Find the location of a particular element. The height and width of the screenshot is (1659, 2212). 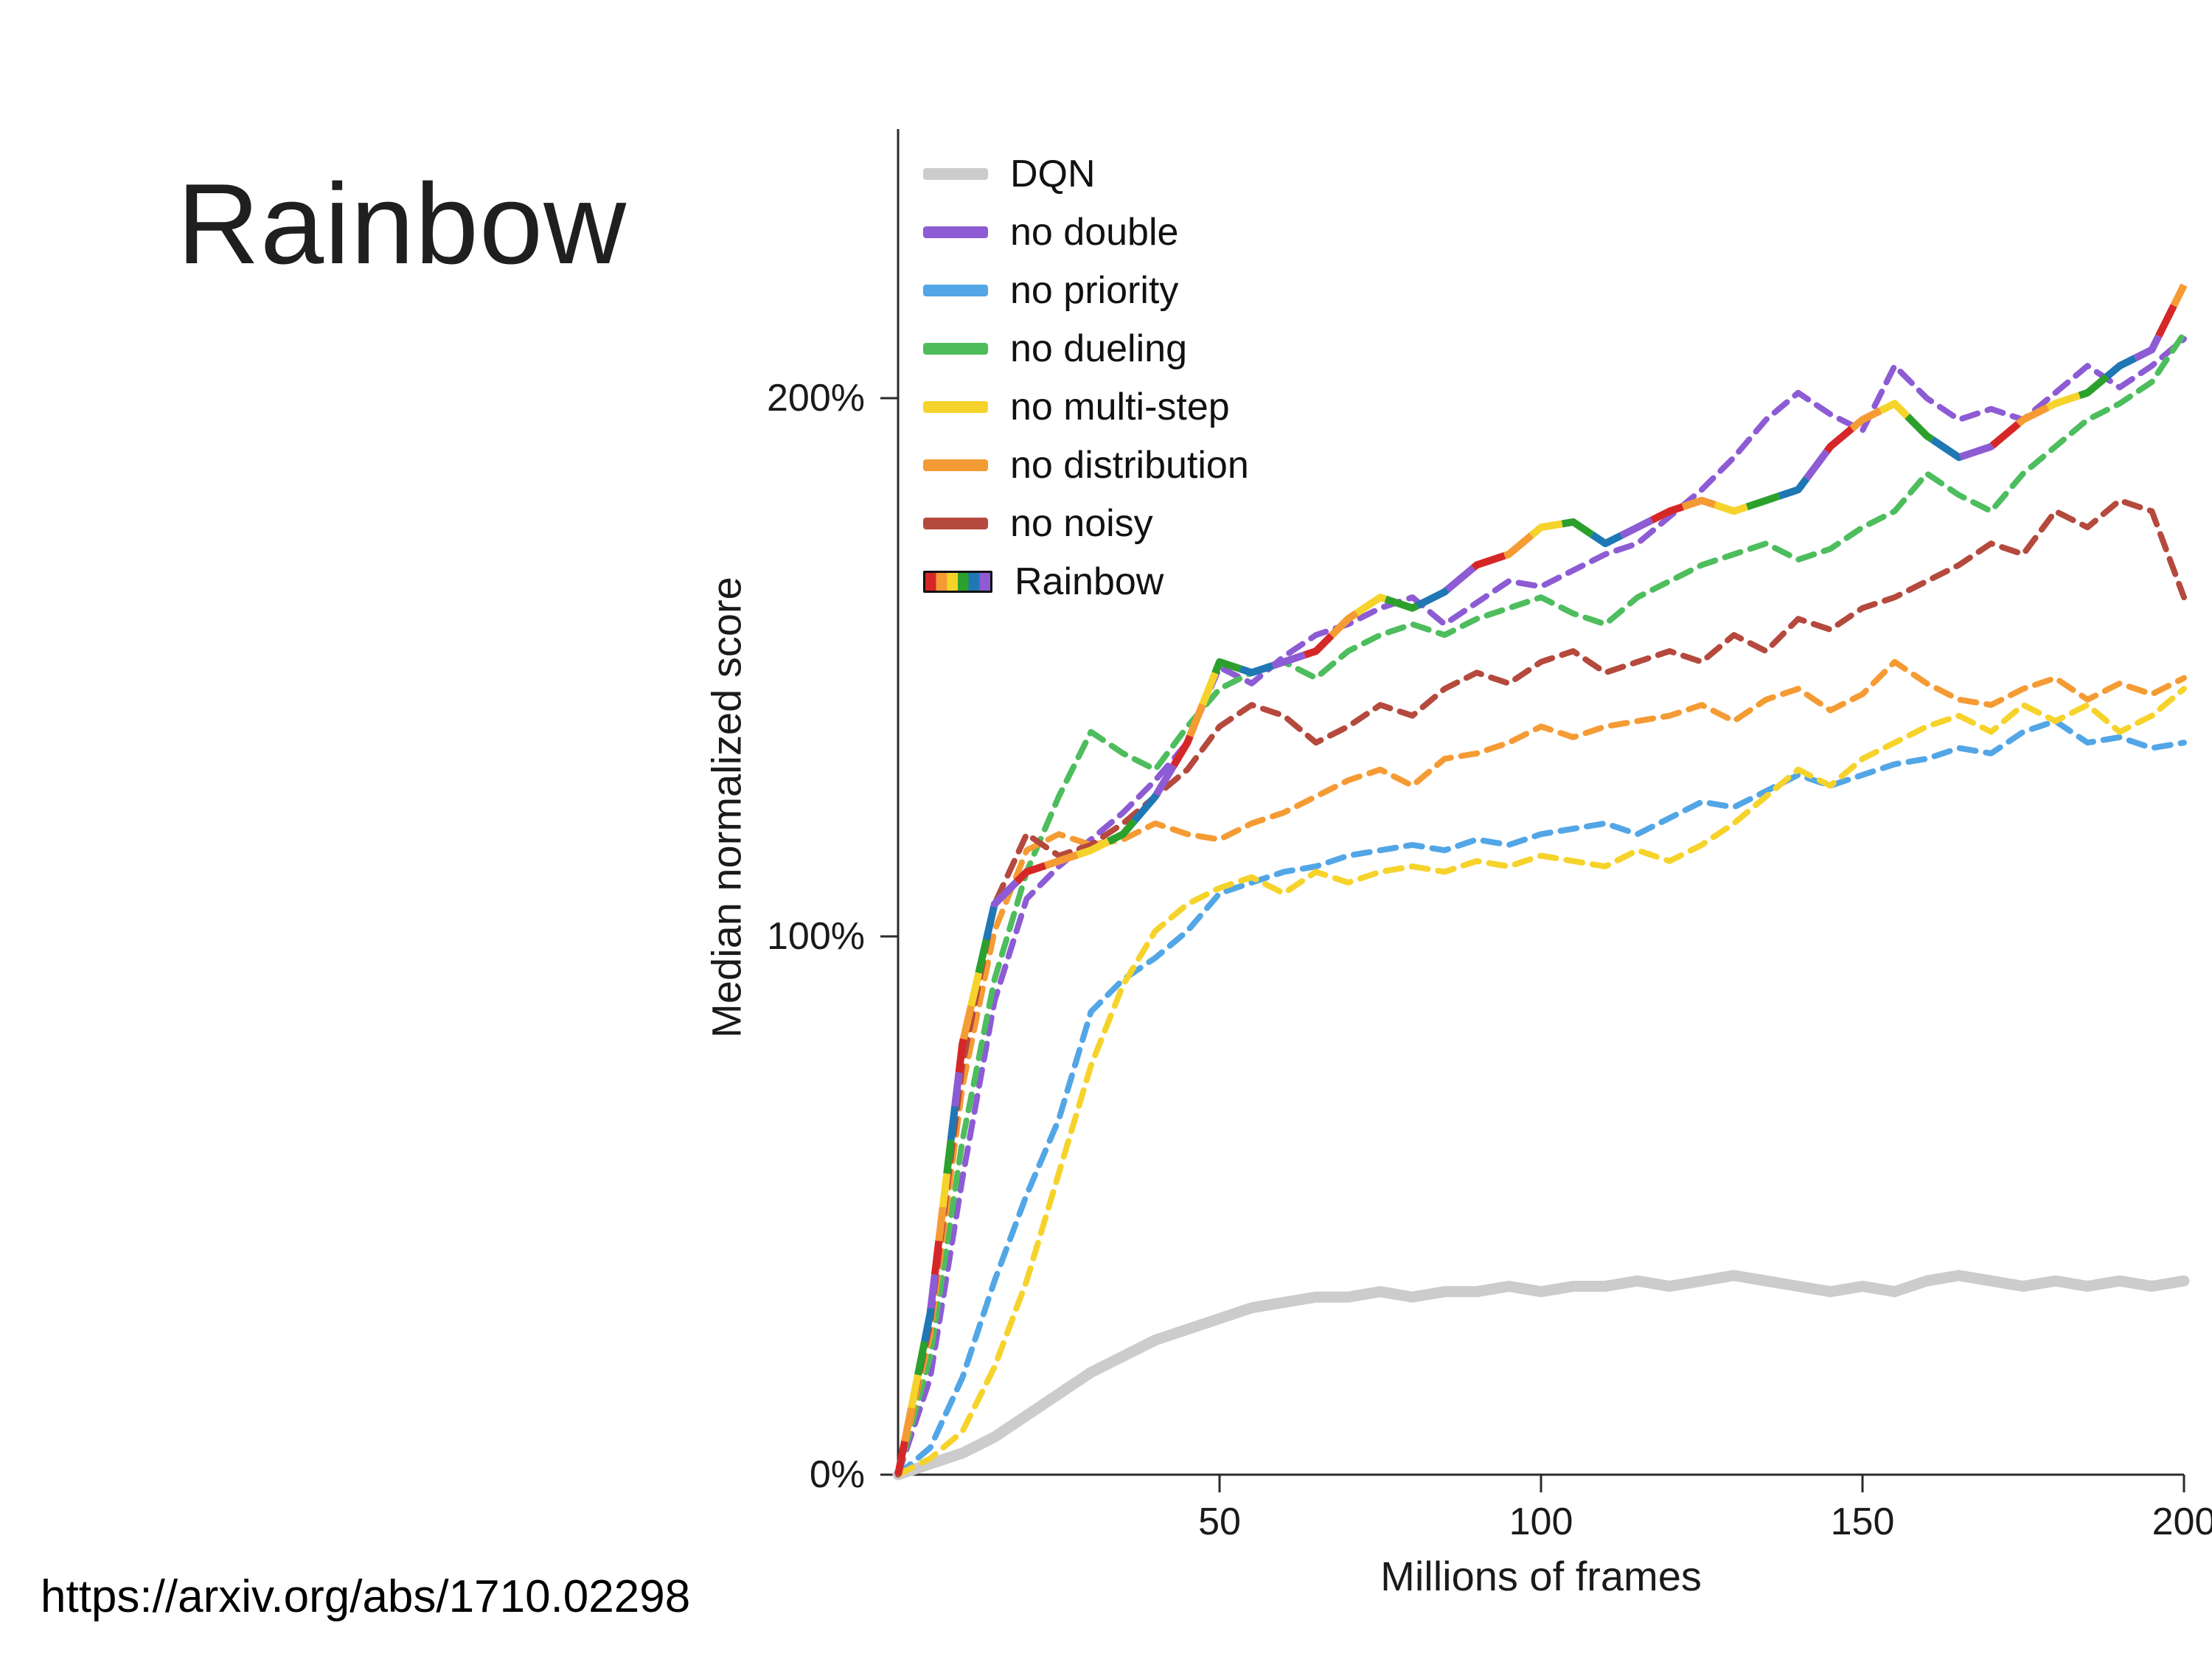

legend-item: Rainbow is located at coordinates (1086, 581).